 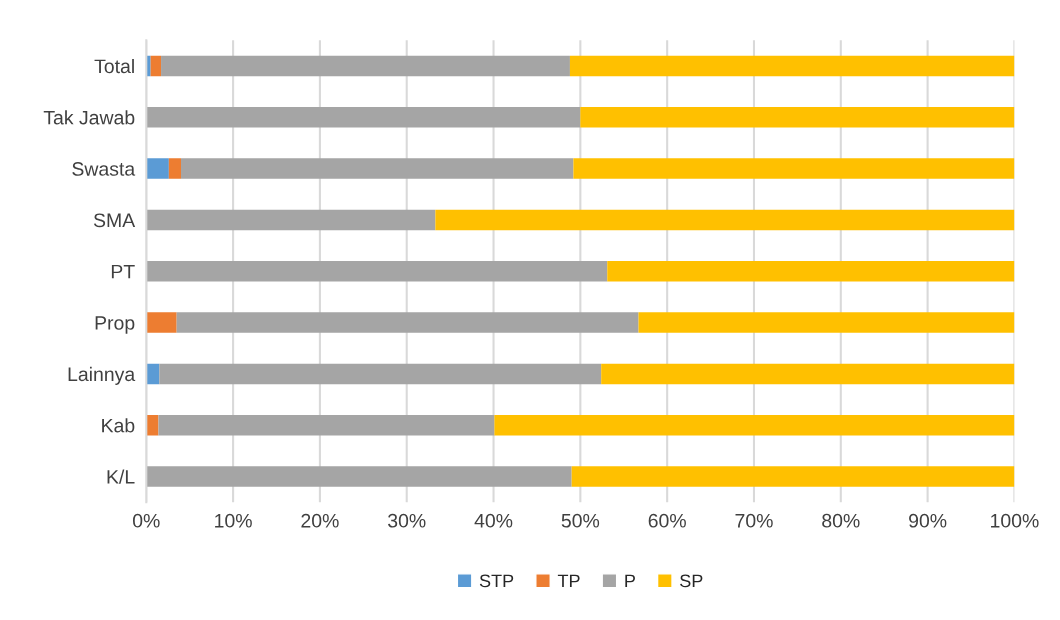 What do you see at coordinates (691, 581) in the screenshot?
I see `legend-label: SP` at bounding box center [691, 581].